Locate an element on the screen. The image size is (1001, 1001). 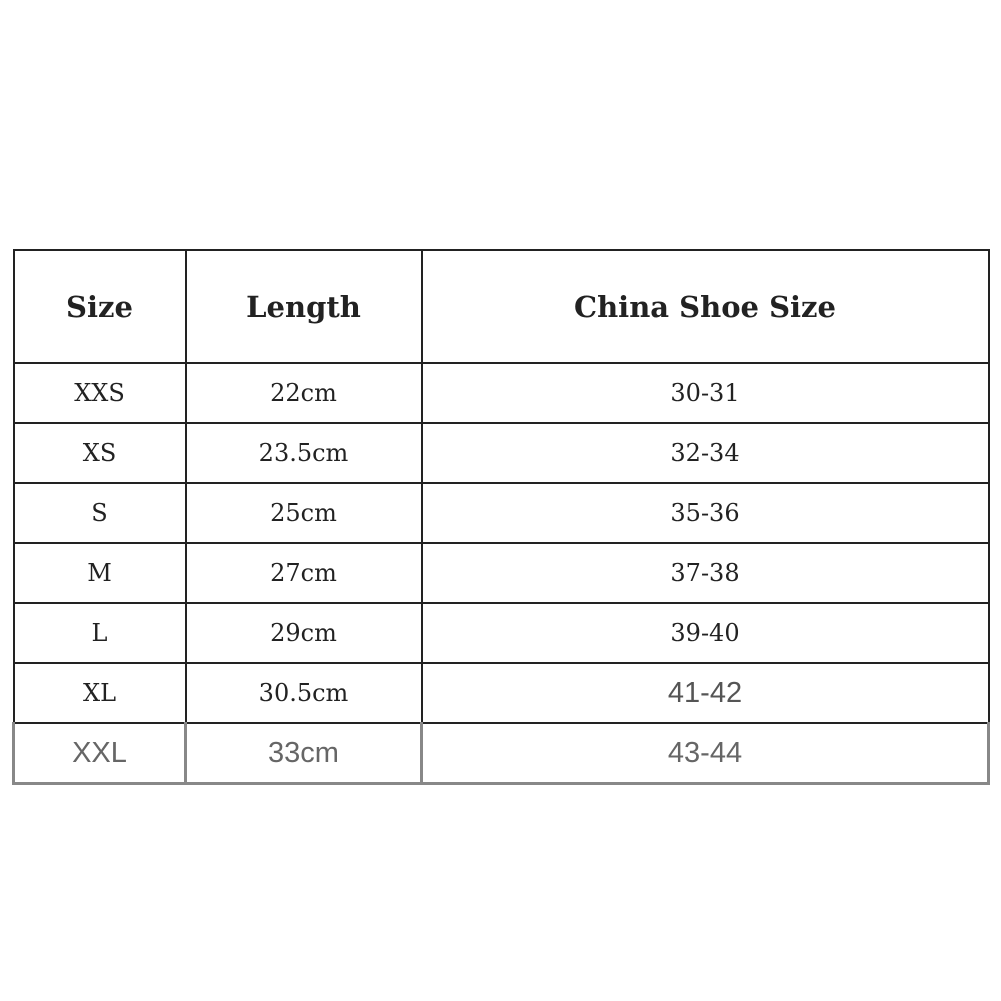
cell-shoe-size: 41-42 is located at coordinates (705, 693).